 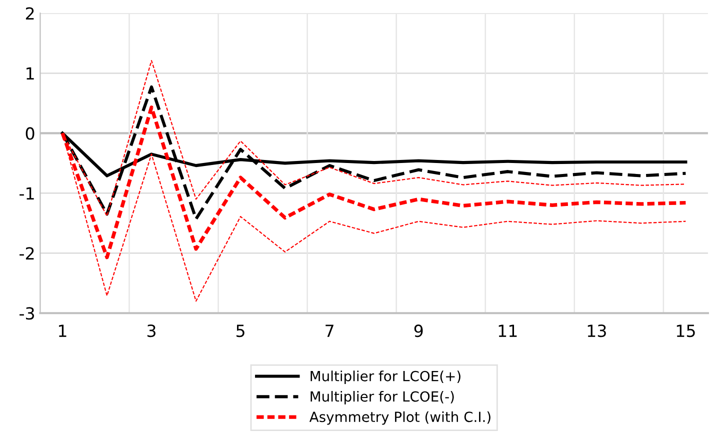 I want to click on x-tick-label: 1, so click(x=62, y=330).